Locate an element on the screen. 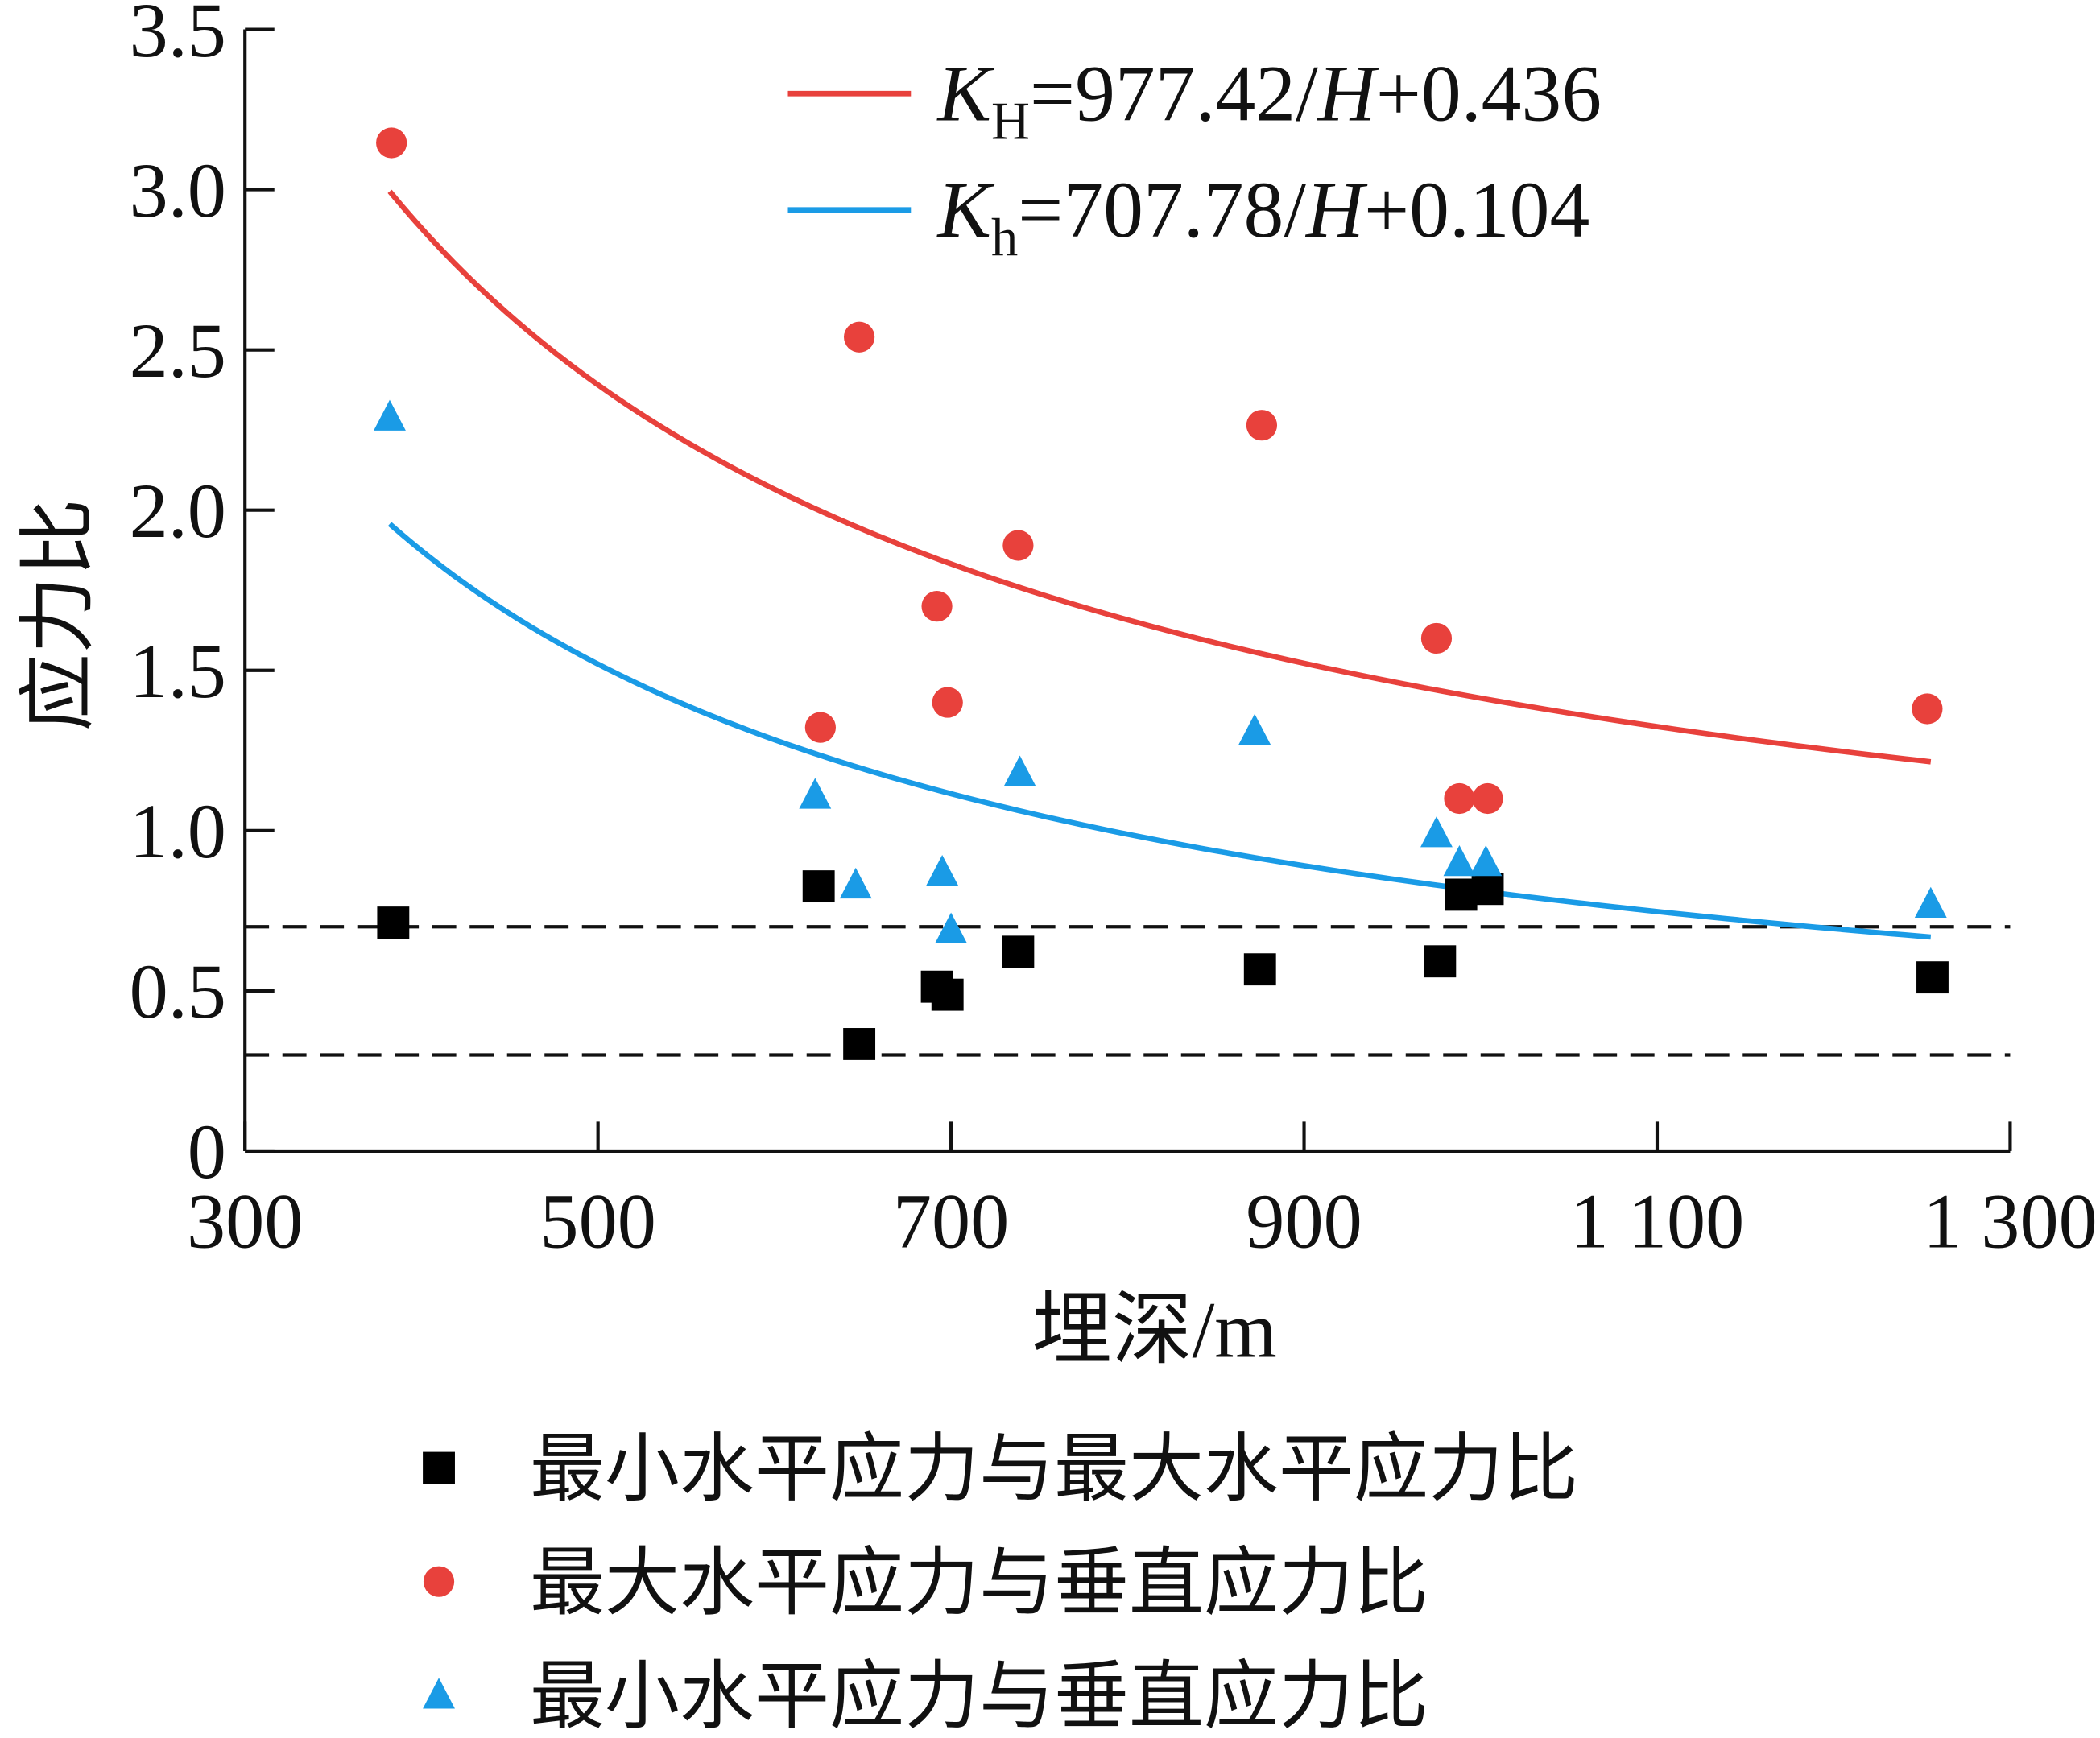 This screenshot has width=2100, height=1738. y-tick-label: 0 is located at coordinates (207, 1151).